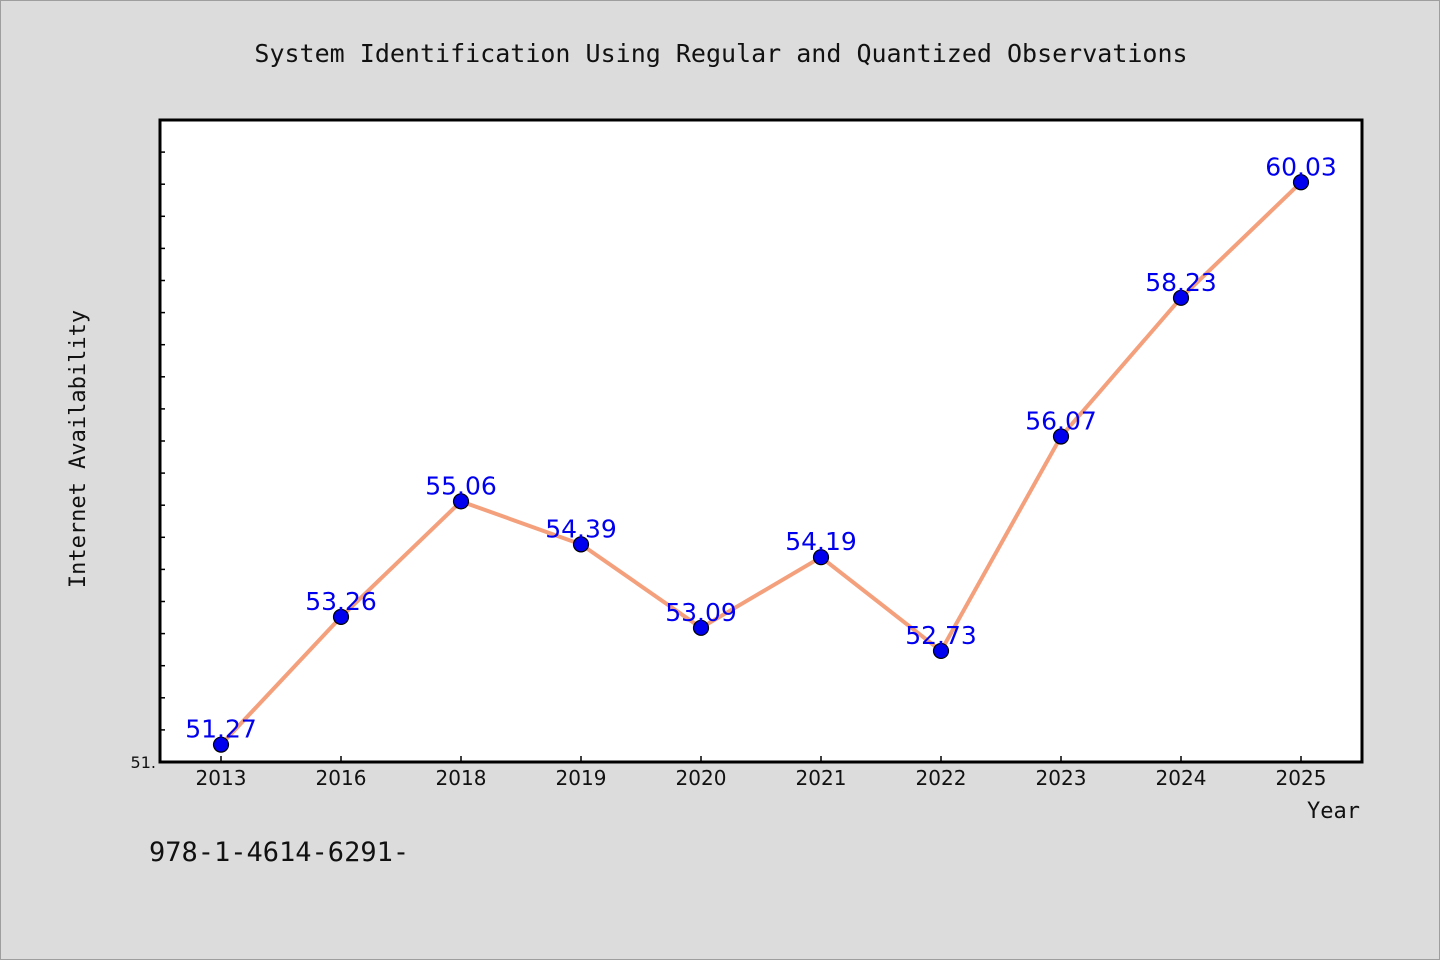 The height and width of the screenshot is (960, 1440). I want to click on x-tick-label: 2019, so click(581, 778).